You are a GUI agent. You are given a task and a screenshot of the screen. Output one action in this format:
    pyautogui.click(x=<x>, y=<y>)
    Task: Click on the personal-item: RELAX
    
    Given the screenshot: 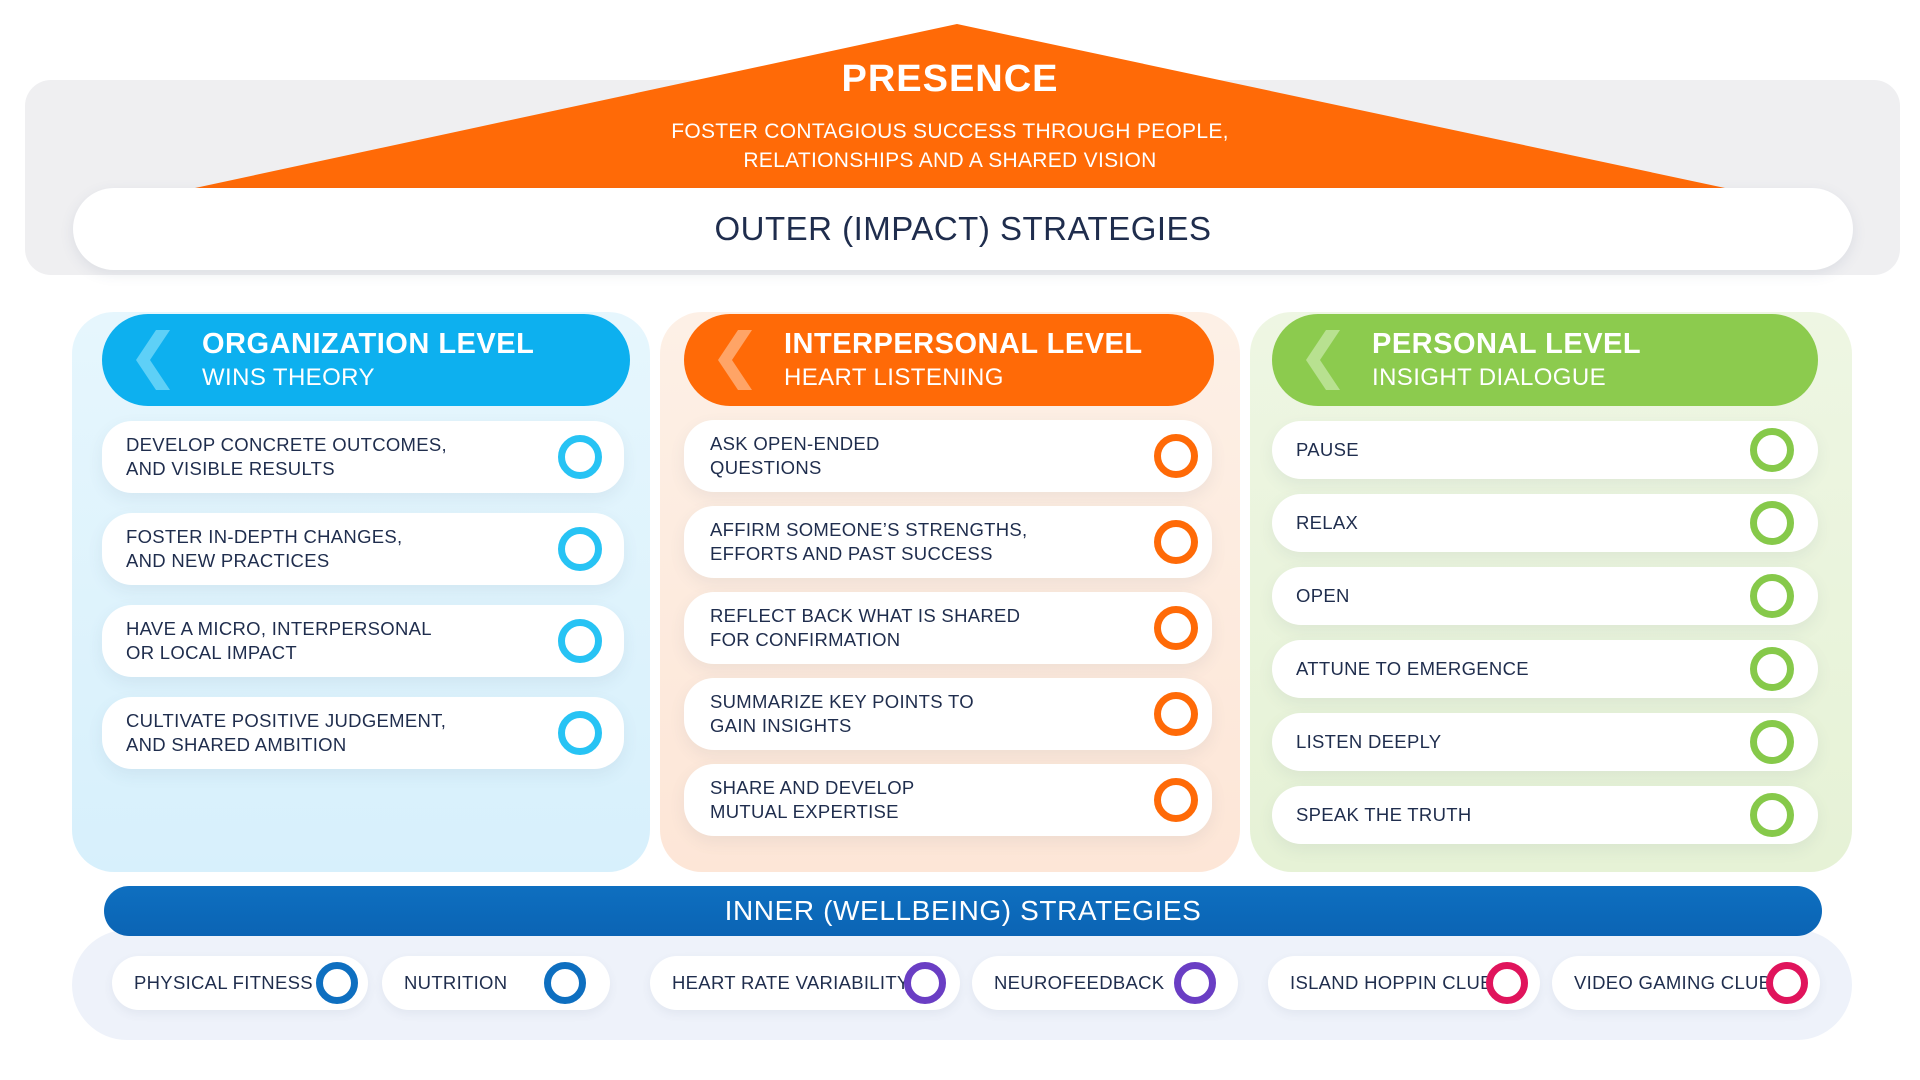 What is the action you would take?
    pyautogui.click(x=1545, y=523)
    